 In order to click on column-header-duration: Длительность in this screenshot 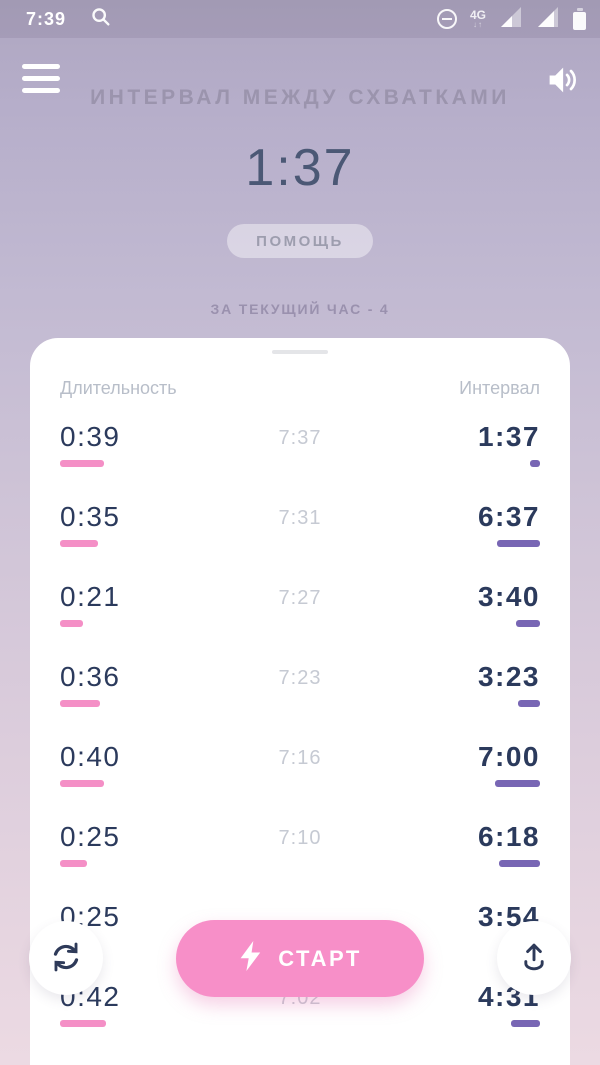, I will do `click(118, 388)`.